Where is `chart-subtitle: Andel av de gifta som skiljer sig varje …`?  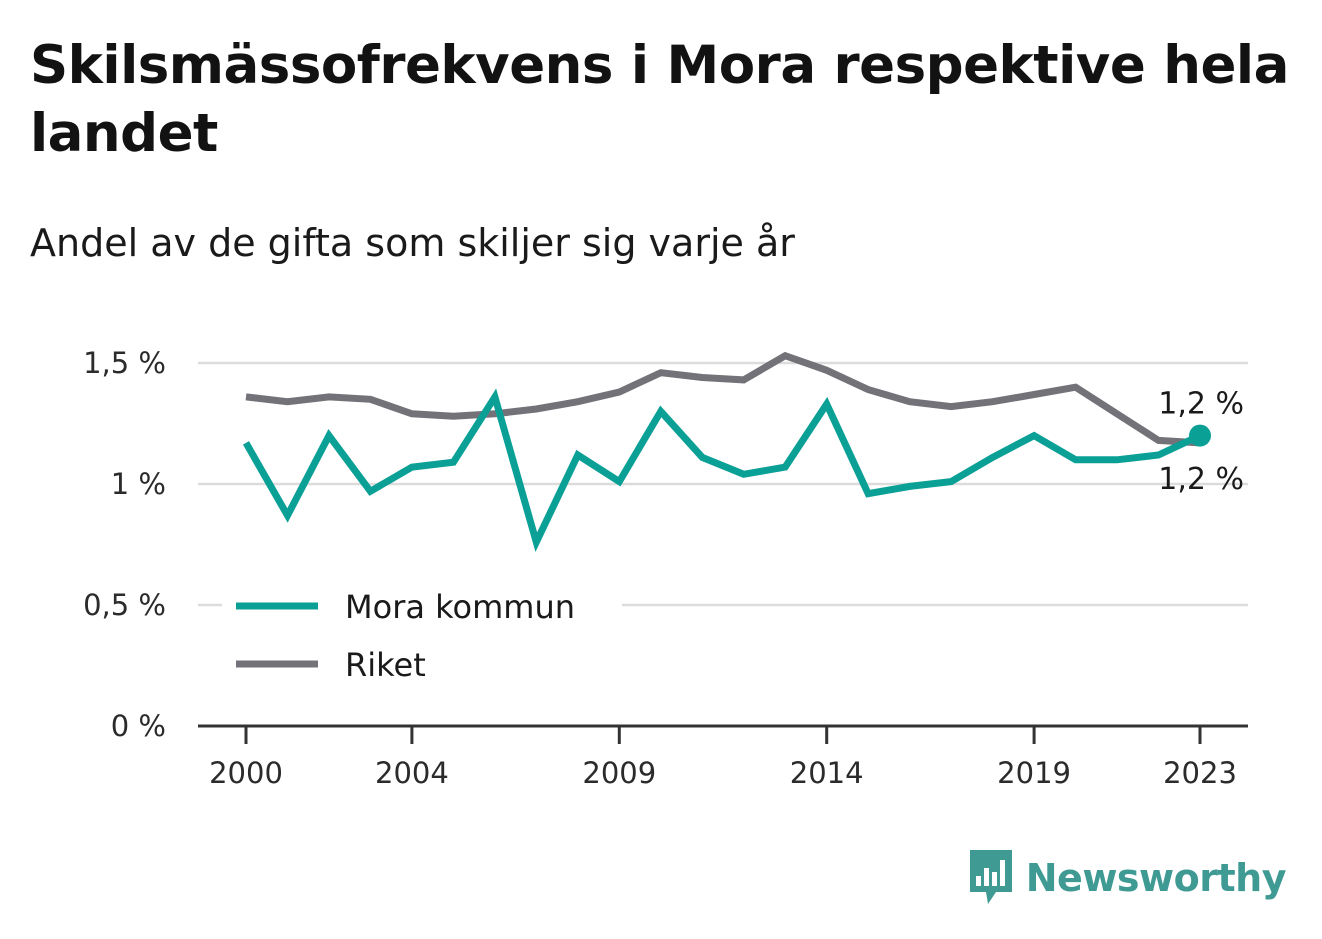
chart-subtitle: Andel av de gifta som skiljer sig varje … is located at coordinates (412, 243).